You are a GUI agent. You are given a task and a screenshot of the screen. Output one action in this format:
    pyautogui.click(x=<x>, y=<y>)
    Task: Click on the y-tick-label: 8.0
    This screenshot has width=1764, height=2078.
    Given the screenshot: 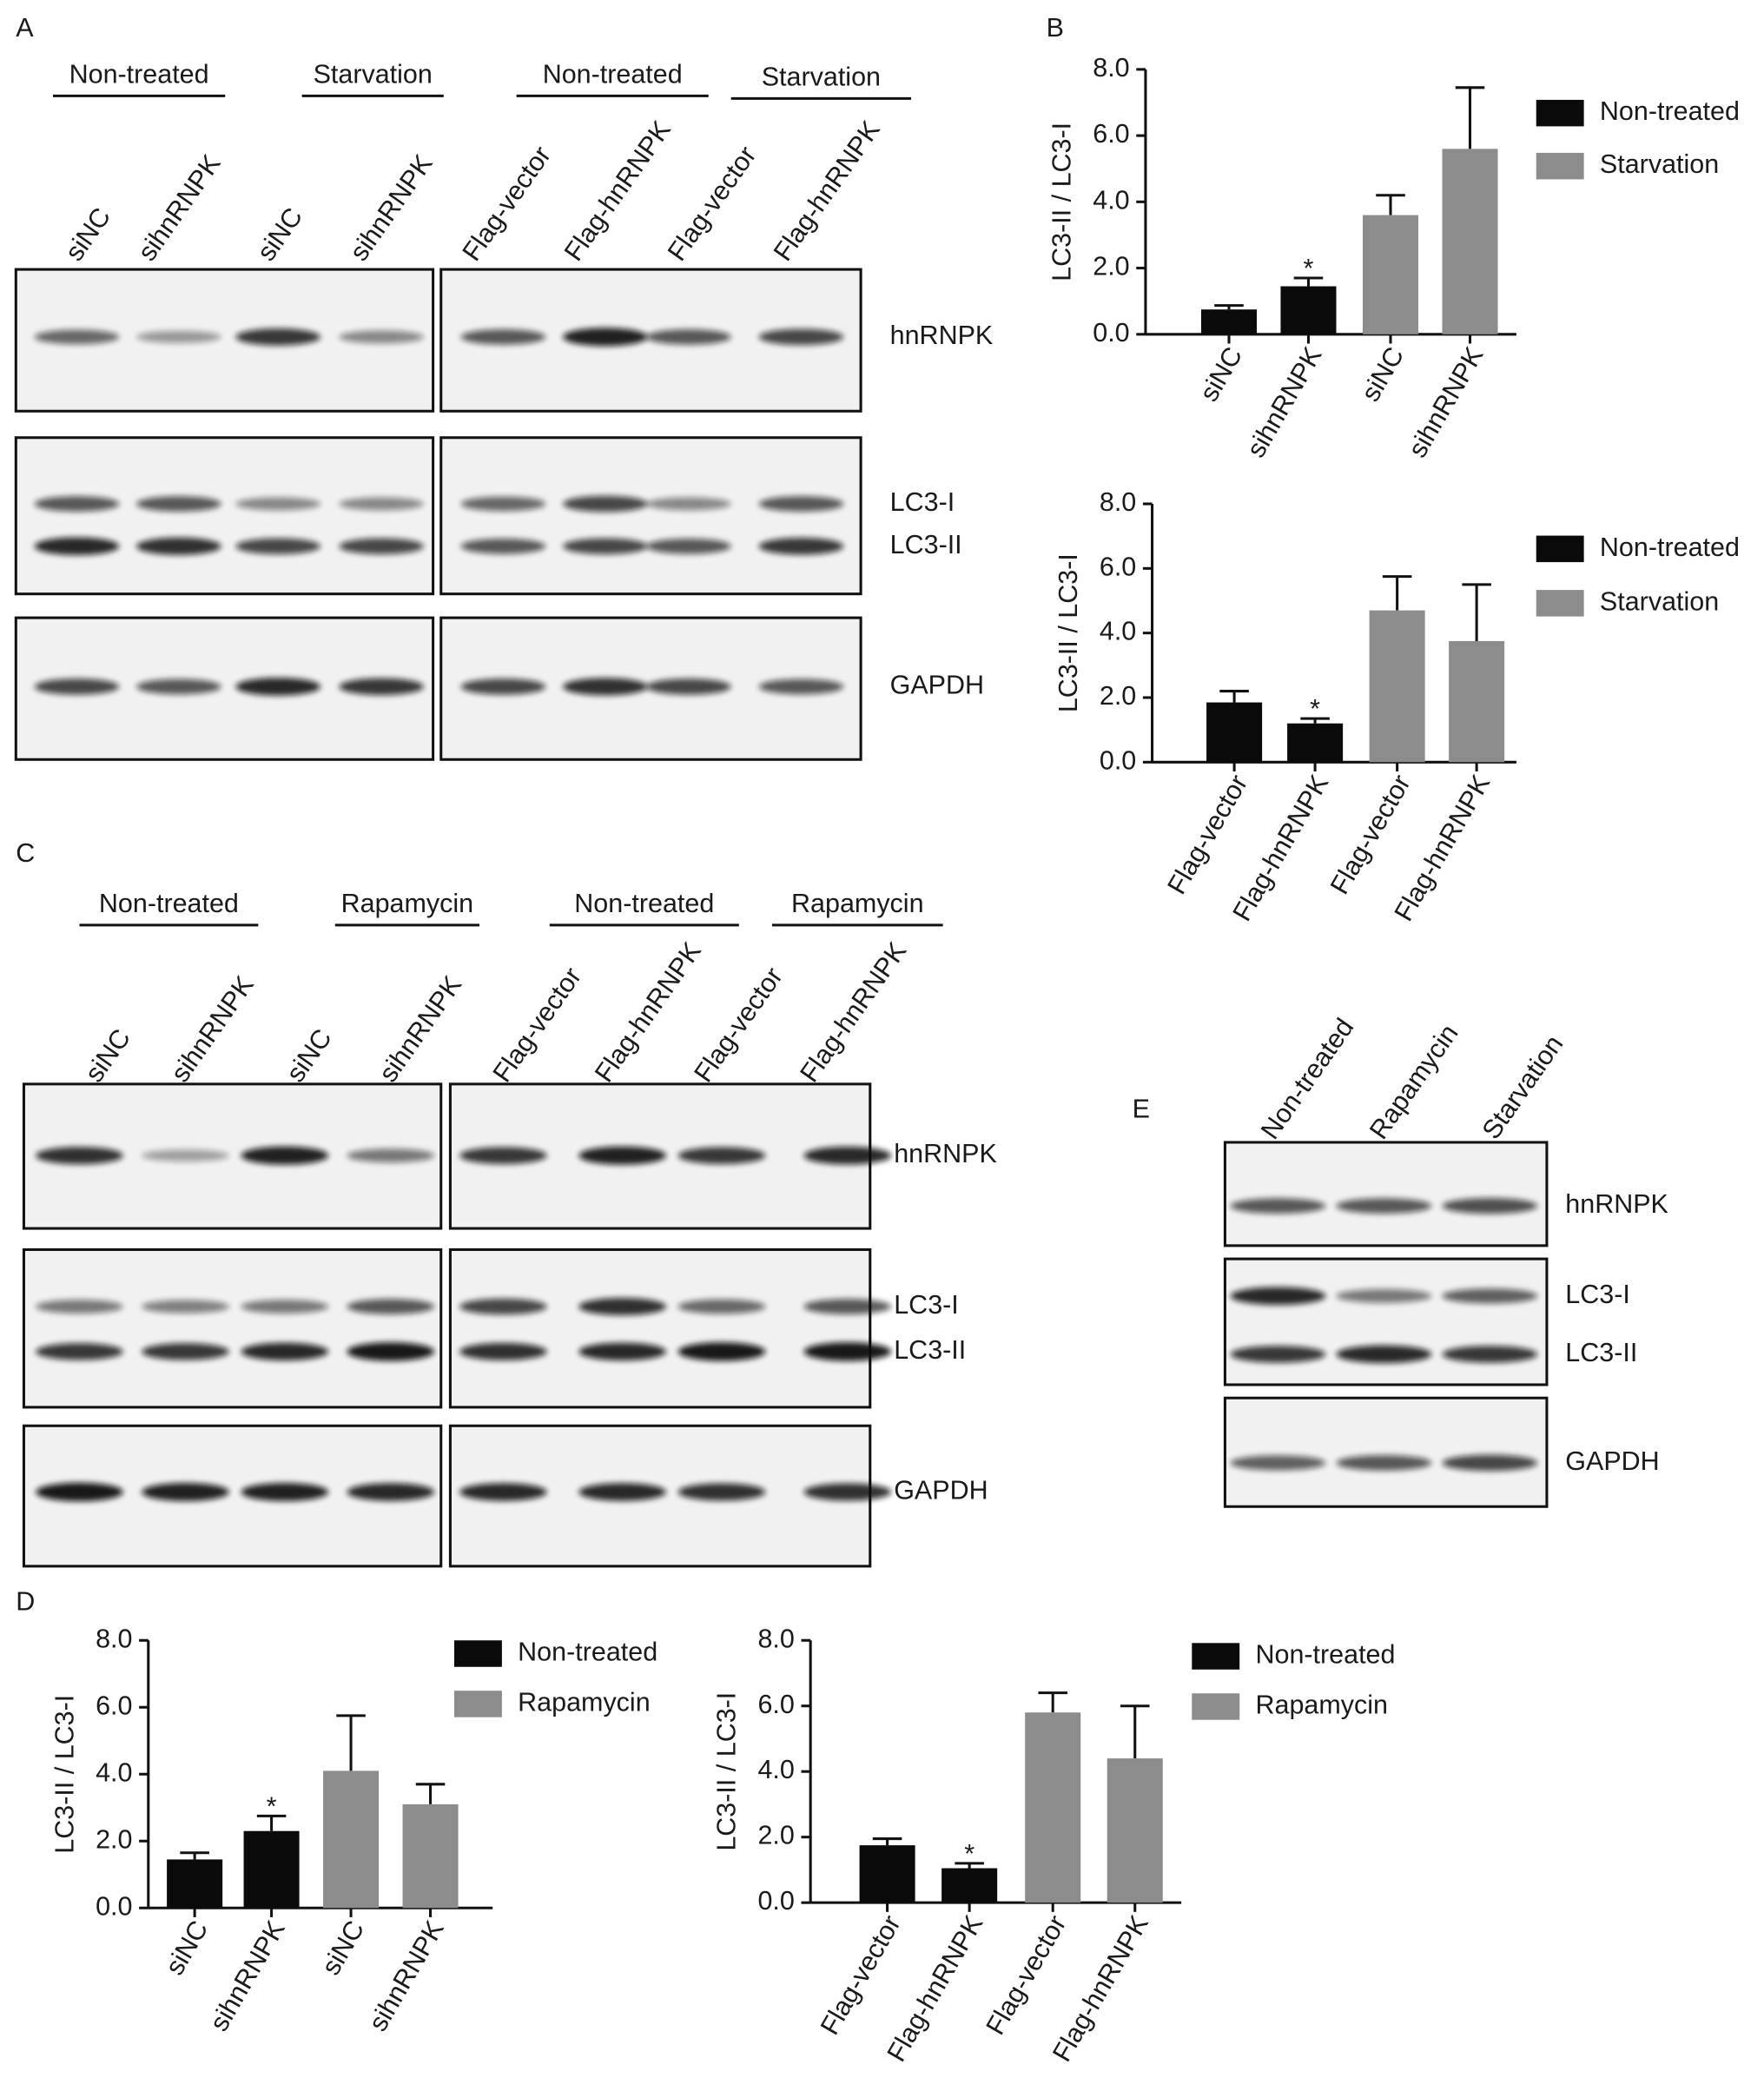 What is the action you would take?
    pyautogui.click(x=776, y=1639)
    